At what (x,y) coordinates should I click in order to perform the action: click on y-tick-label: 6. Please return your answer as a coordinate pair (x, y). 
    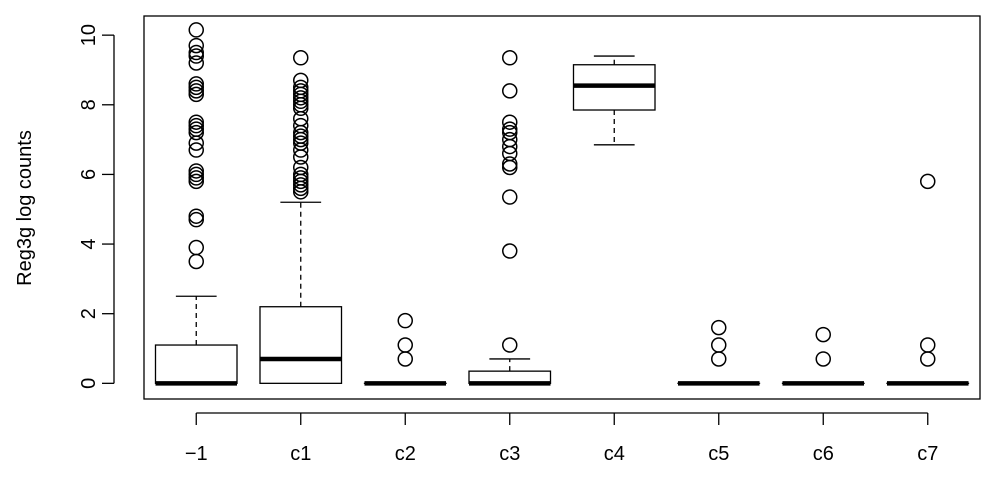
    Looking at the image, I should click on (89, 174).